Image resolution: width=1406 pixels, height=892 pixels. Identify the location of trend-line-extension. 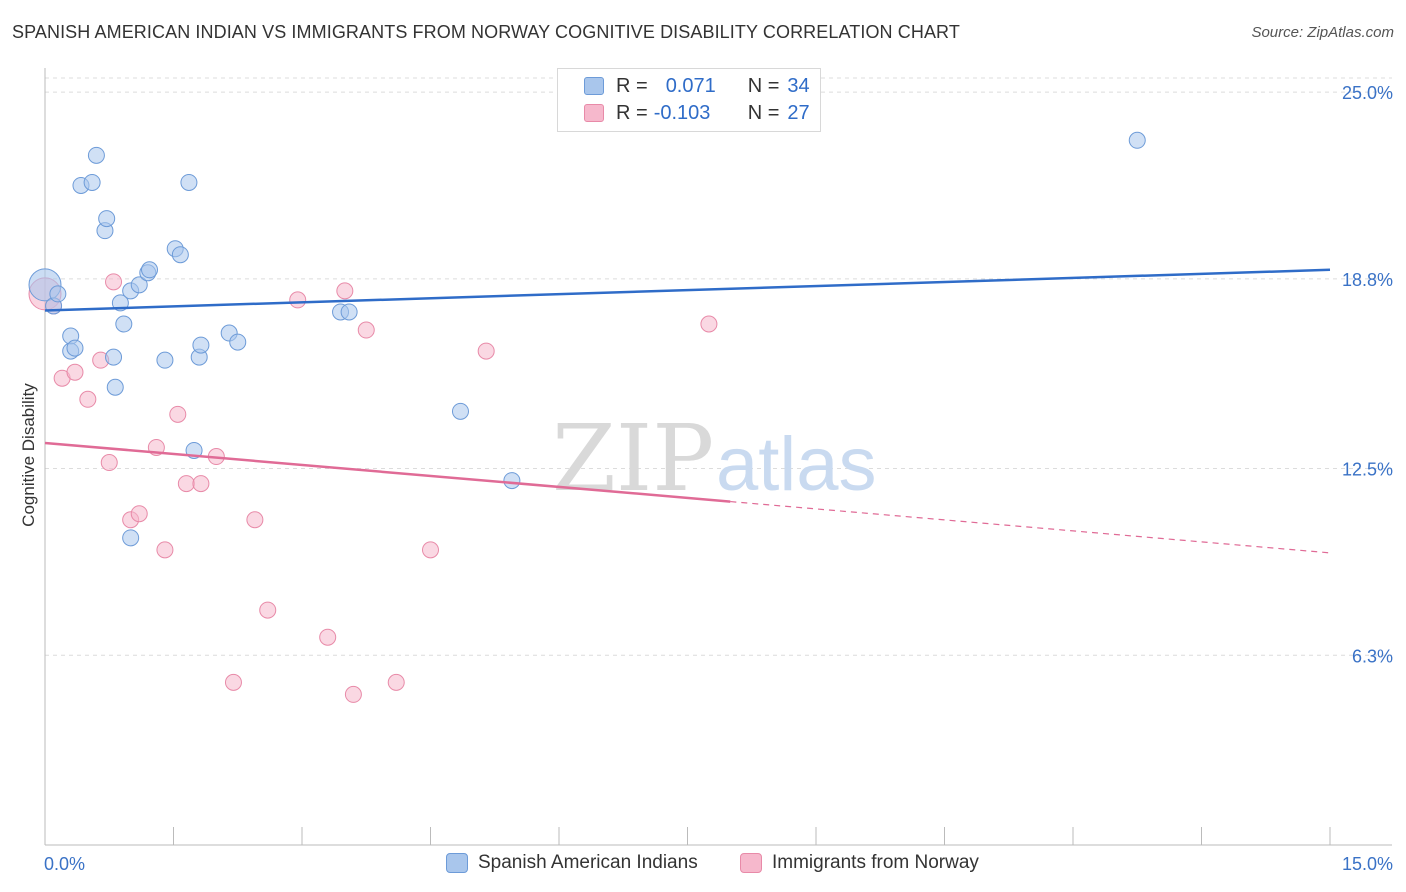
(1030, 527).